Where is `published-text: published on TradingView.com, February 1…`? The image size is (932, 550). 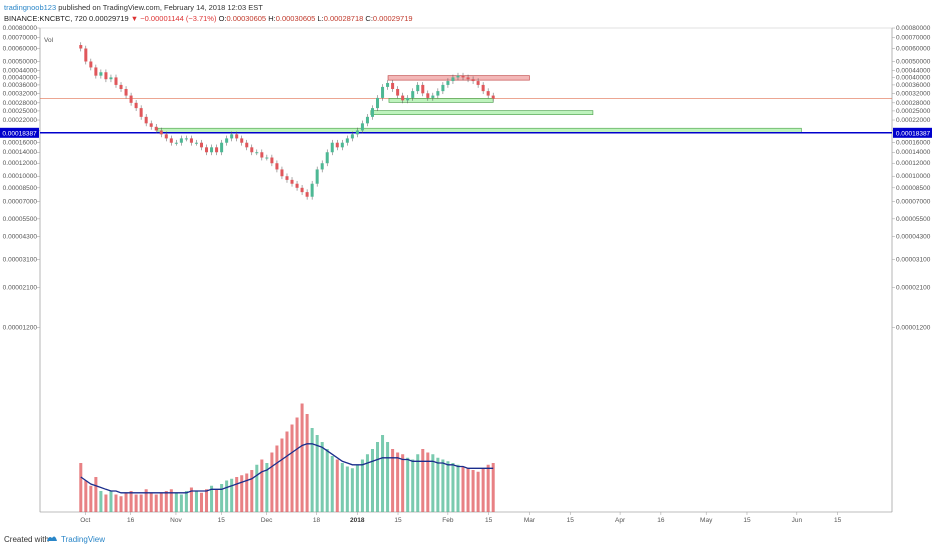 published-text: published on TradingView.com, February 1… is located at coordinates (160, 7).